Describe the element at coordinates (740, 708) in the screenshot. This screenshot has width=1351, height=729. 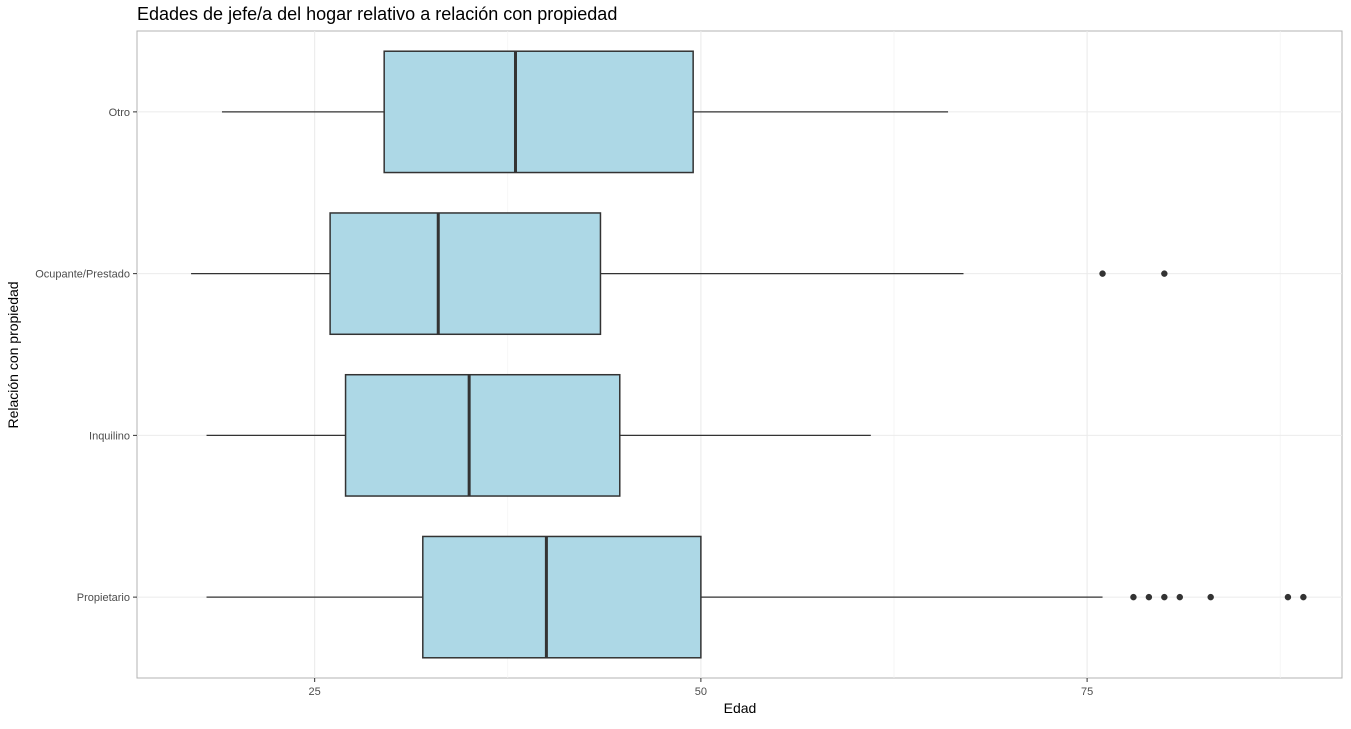
I see `x-axis-title: Edad` at that location.